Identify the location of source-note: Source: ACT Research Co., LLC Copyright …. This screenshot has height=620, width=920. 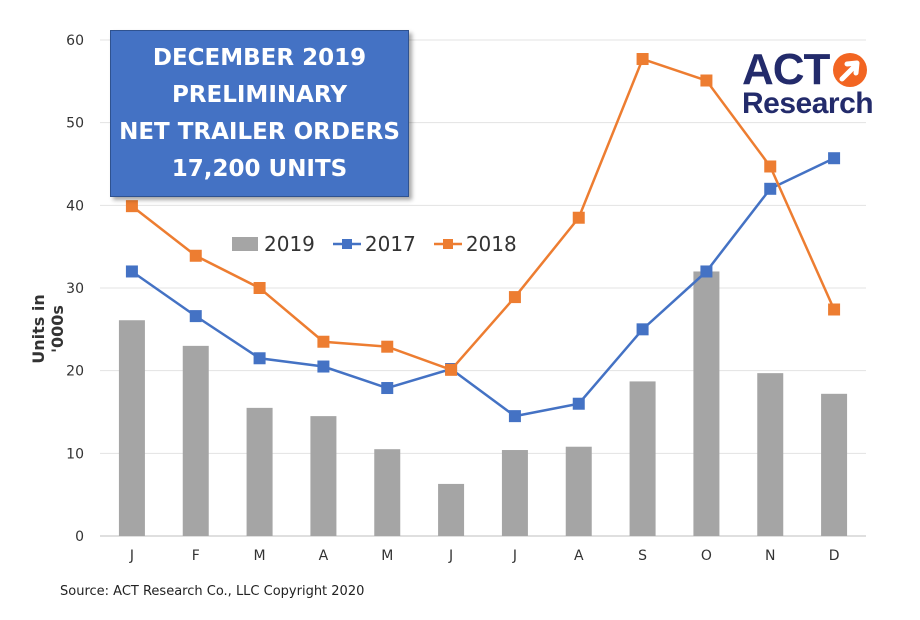
(212, 591).